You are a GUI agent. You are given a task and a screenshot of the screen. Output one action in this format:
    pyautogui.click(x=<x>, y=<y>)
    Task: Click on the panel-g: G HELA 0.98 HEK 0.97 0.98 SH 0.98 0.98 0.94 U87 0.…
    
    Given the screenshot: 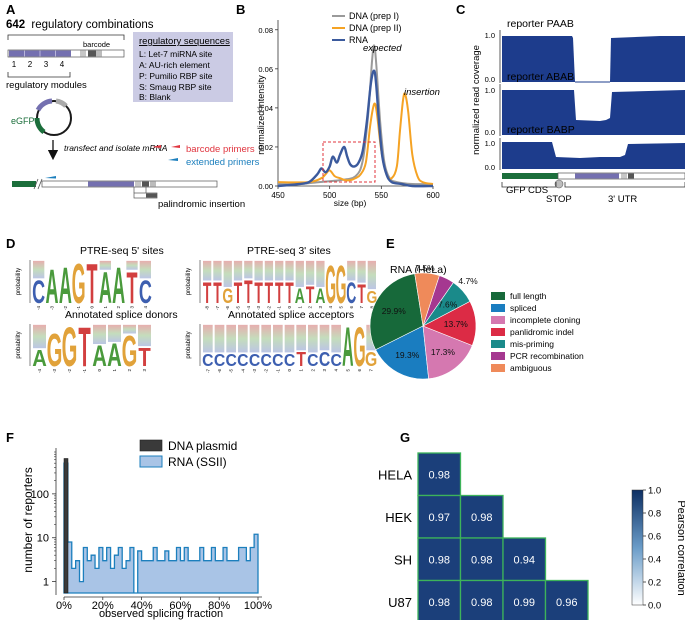 What is the action you would take?
    pyautogui.click(x=531, y=525)
    